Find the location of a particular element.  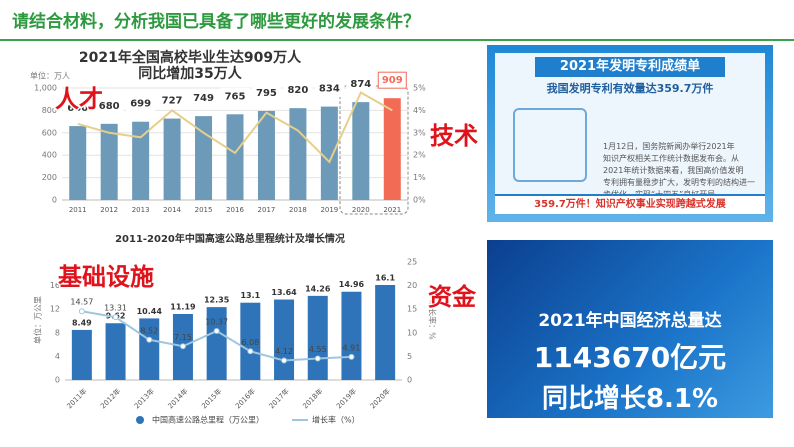

axis-title: 增长率：% is located at coordinates (433, 320).